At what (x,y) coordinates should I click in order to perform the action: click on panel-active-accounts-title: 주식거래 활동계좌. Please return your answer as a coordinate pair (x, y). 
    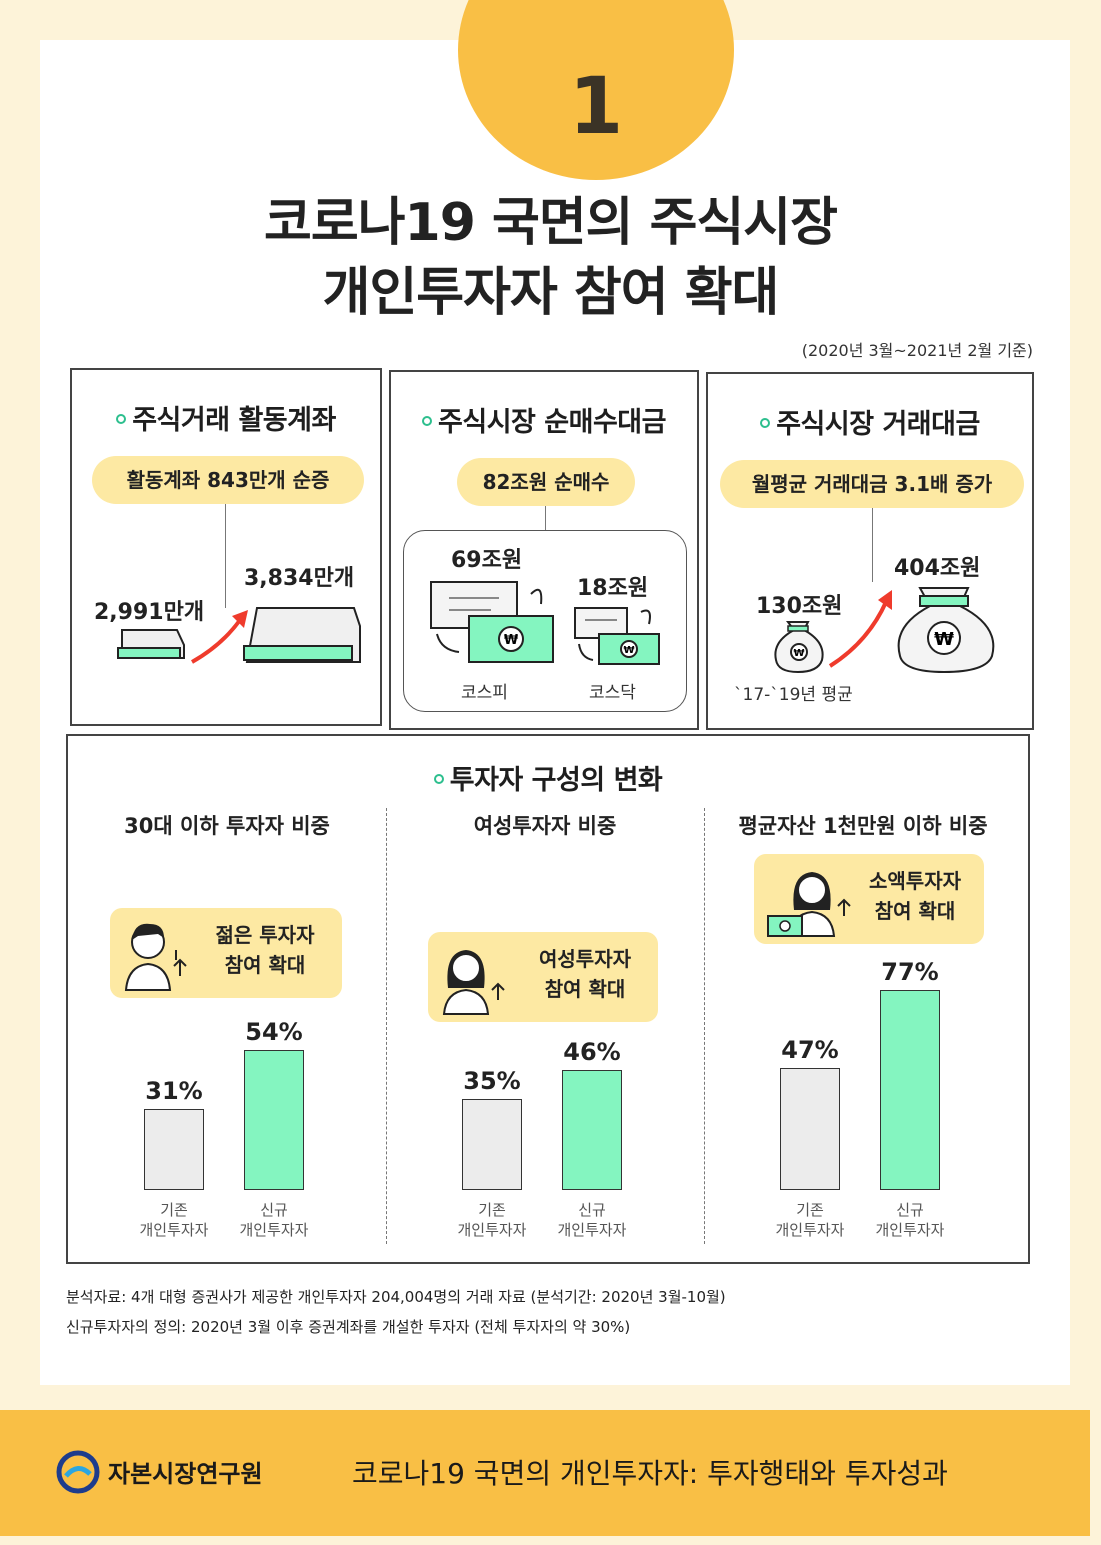
    Looking at the image, I should click on (226, 417).